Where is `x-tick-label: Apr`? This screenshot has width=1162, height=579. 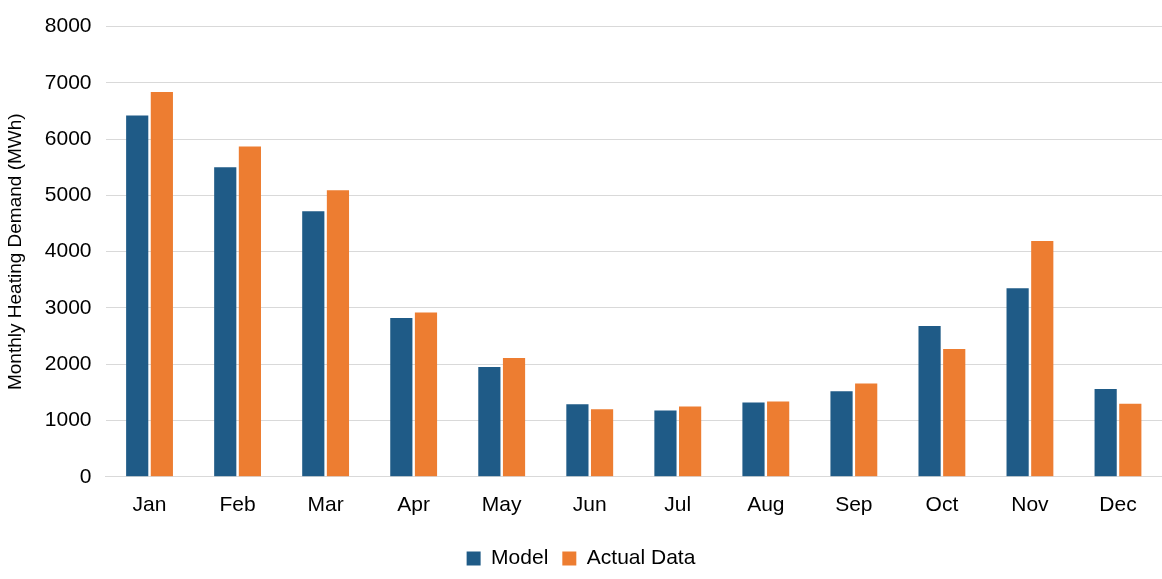 x-tick-label: Apr is located at coordinates (413, 504).